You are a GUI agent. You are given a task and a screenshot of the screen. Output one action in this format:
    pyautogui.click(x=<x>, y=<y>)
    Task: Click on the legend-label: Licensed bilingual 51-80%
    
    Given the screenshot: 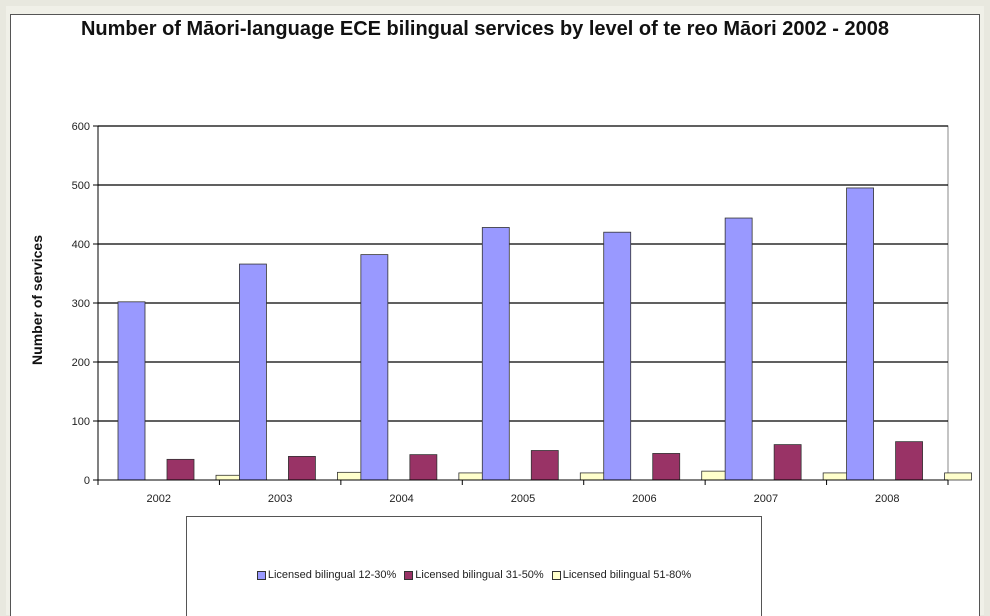 What is the action you would take?
    pyautogui.click(x=627, y=575)
    